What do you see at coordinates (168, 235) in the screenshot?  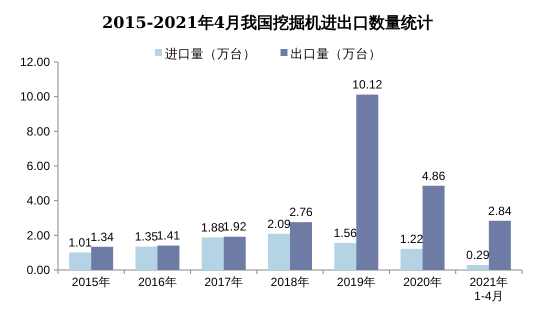 I see `data-label: 1.41` at bounding box center [168, 235].